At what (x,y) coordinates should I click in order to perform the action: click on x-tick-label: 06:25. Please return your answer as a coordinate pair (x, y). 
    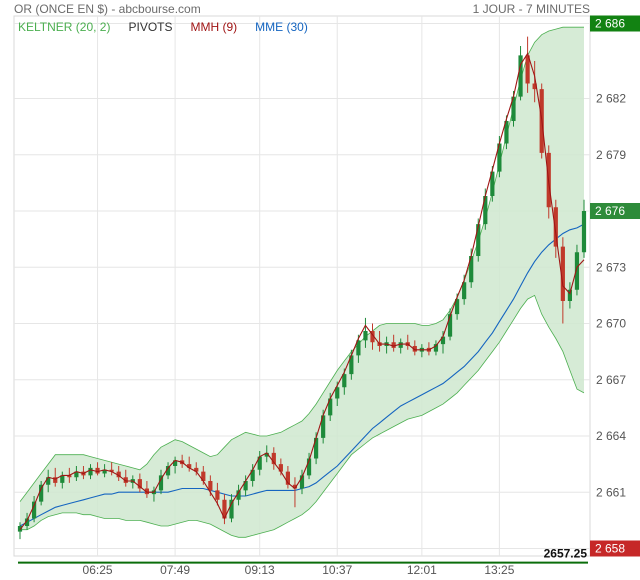
    Looking at the image, I should click on (98, 570).